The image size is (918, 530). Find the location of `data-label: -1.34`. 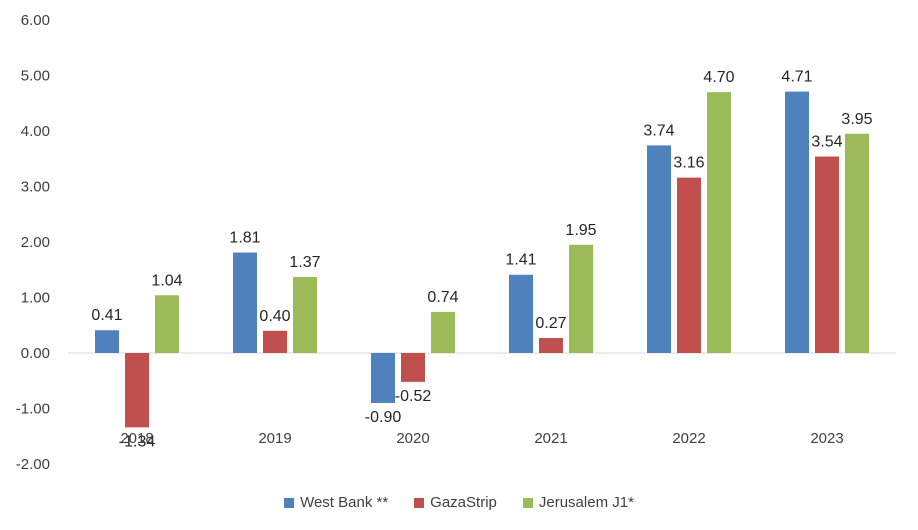

data-label: -1.34 is located at coordinates (137, 441).